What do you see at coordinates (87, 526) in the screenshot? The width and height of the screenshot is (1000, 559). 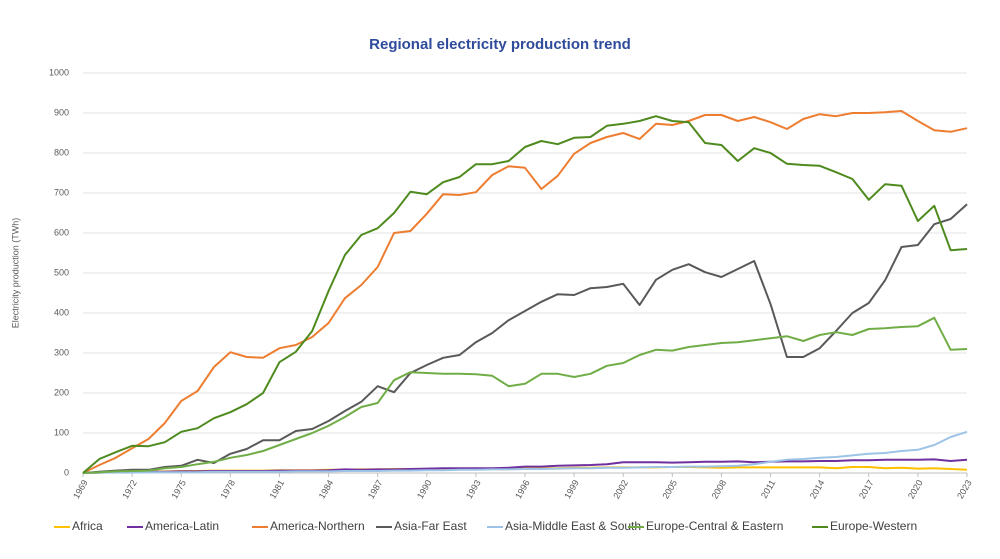 I see `legend-label: Africa` at bounding box center [87, 526].